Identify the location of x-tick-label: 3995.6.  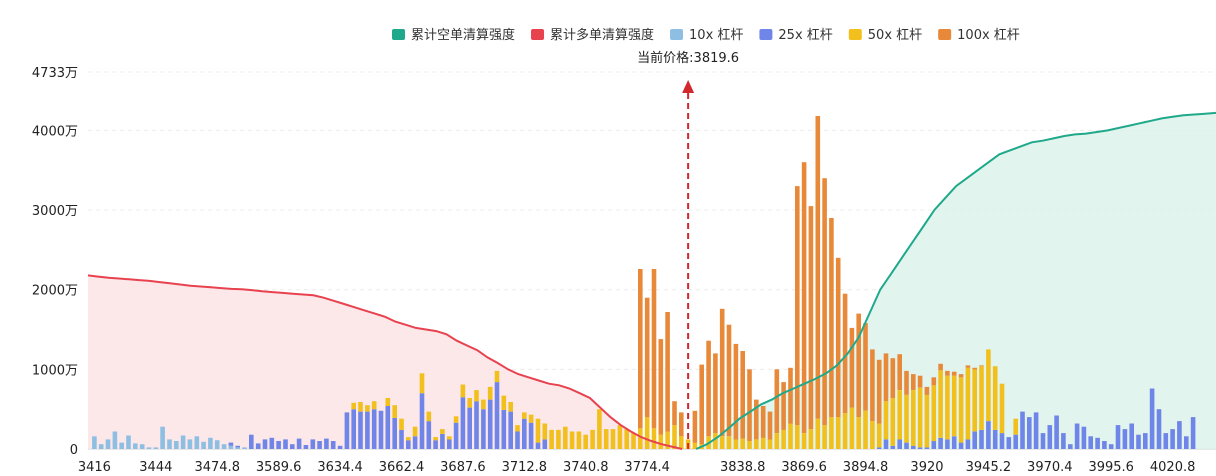
(1111, 467).